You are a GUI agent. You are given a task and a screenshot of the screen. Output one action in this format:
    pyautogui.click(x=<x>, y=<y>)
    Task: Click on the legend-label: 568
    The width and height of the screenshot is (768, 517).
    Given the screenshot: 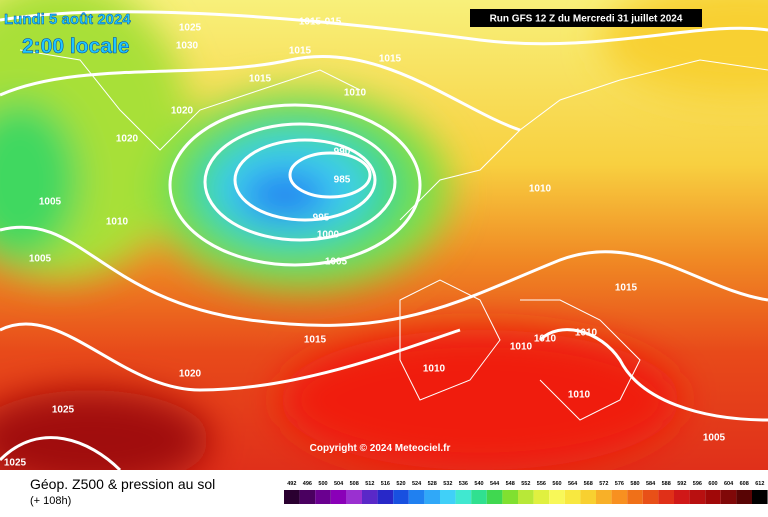 What is the action you would take?
    pyautogui.click(x=588, y=484)
    